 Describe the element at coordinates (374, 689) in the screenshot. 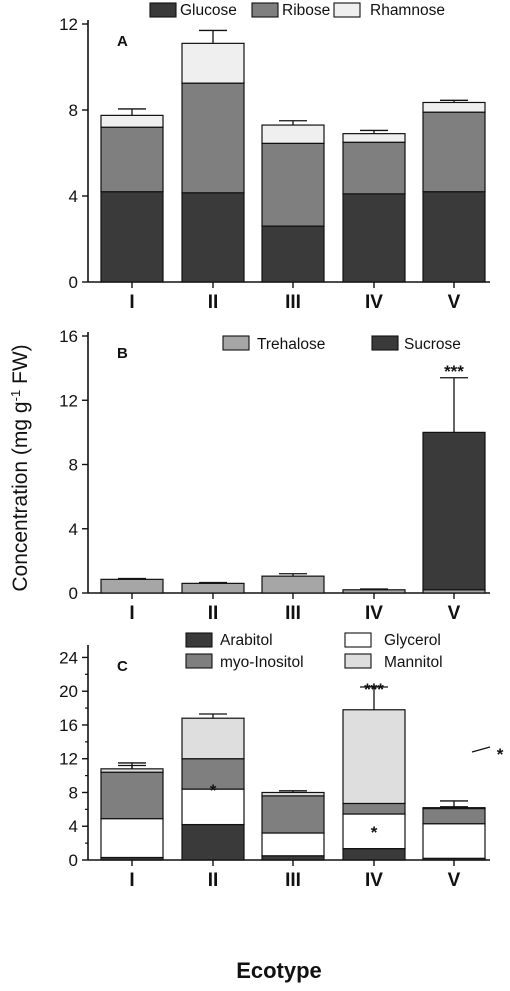

I see `panel-c-significance-iv: ***` at that location.